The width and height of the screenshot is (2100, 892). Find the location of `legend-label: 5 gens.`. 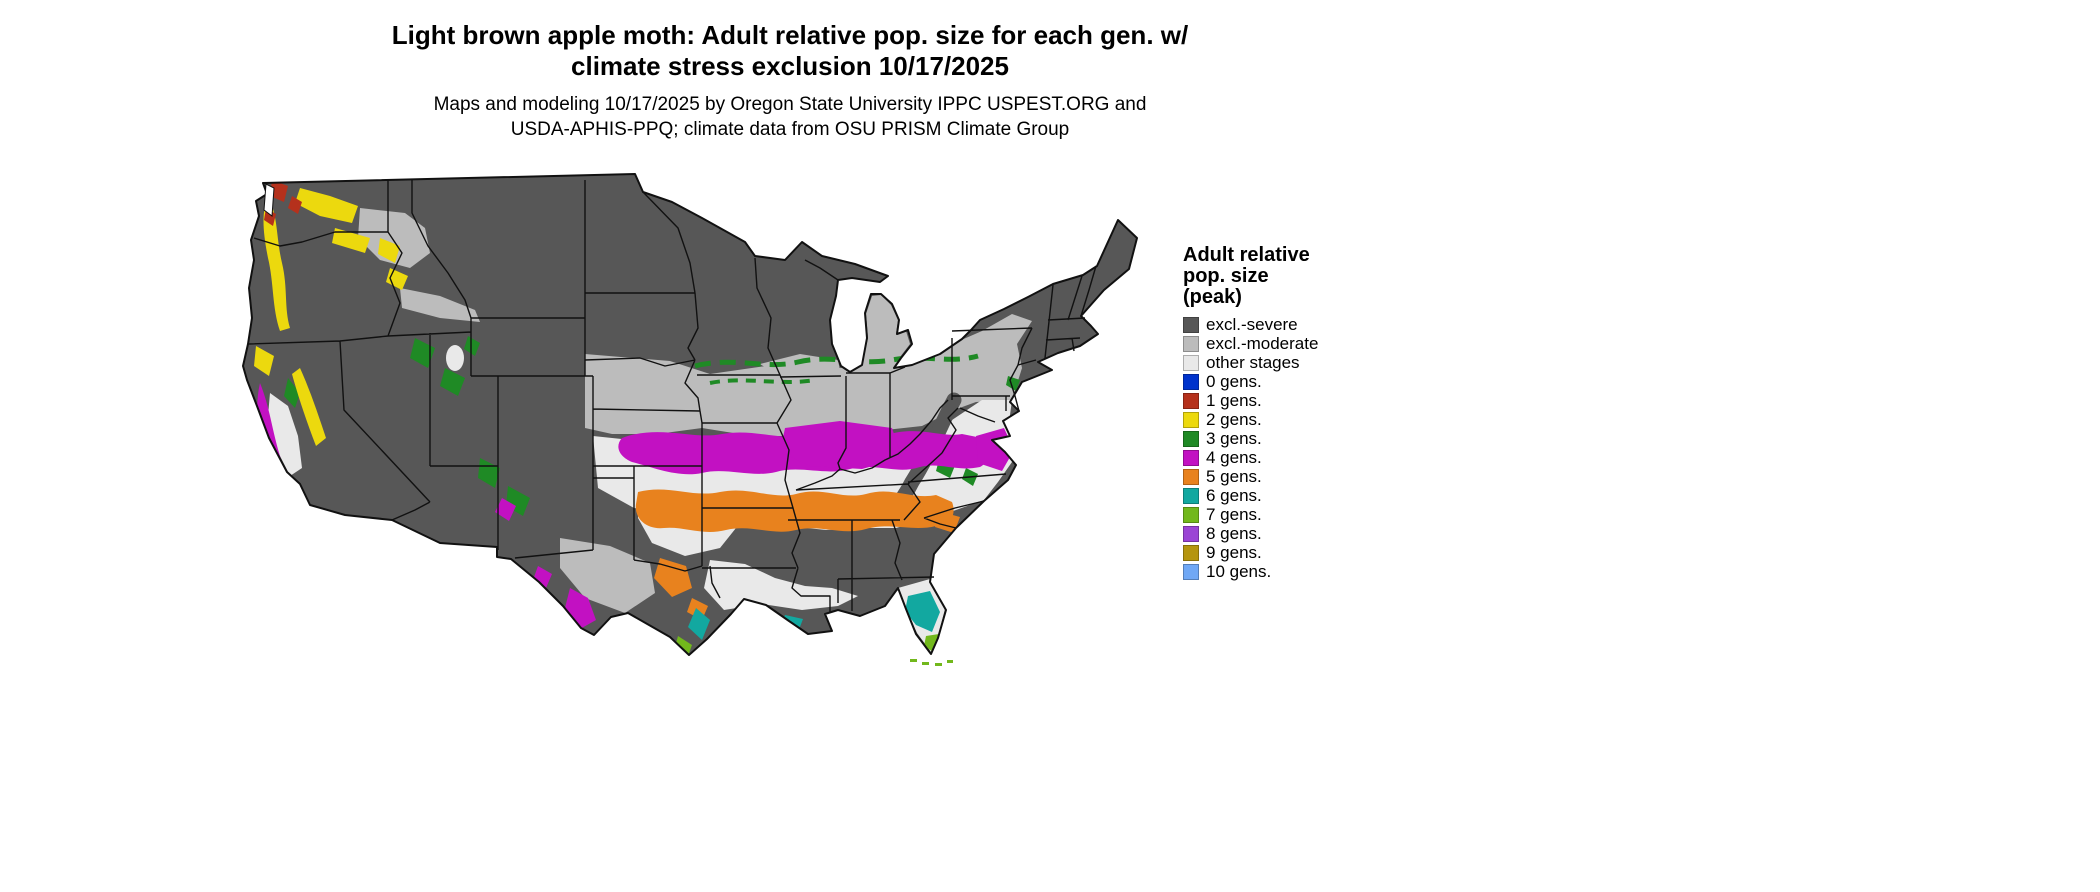

legend-label: 5 gens. is located at coordinates (1234, 476).